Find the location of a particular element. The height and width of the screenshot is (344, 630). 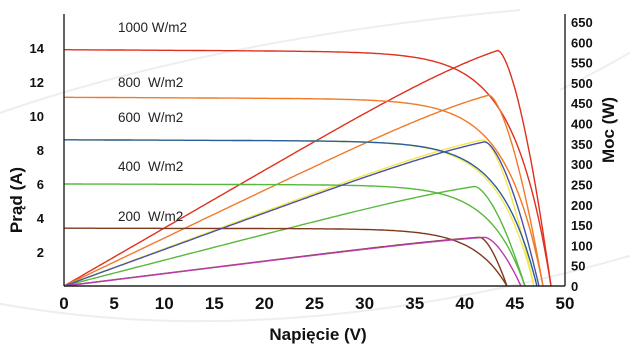

y-right-tick-label: 600 is located at coordinates (582, 42).